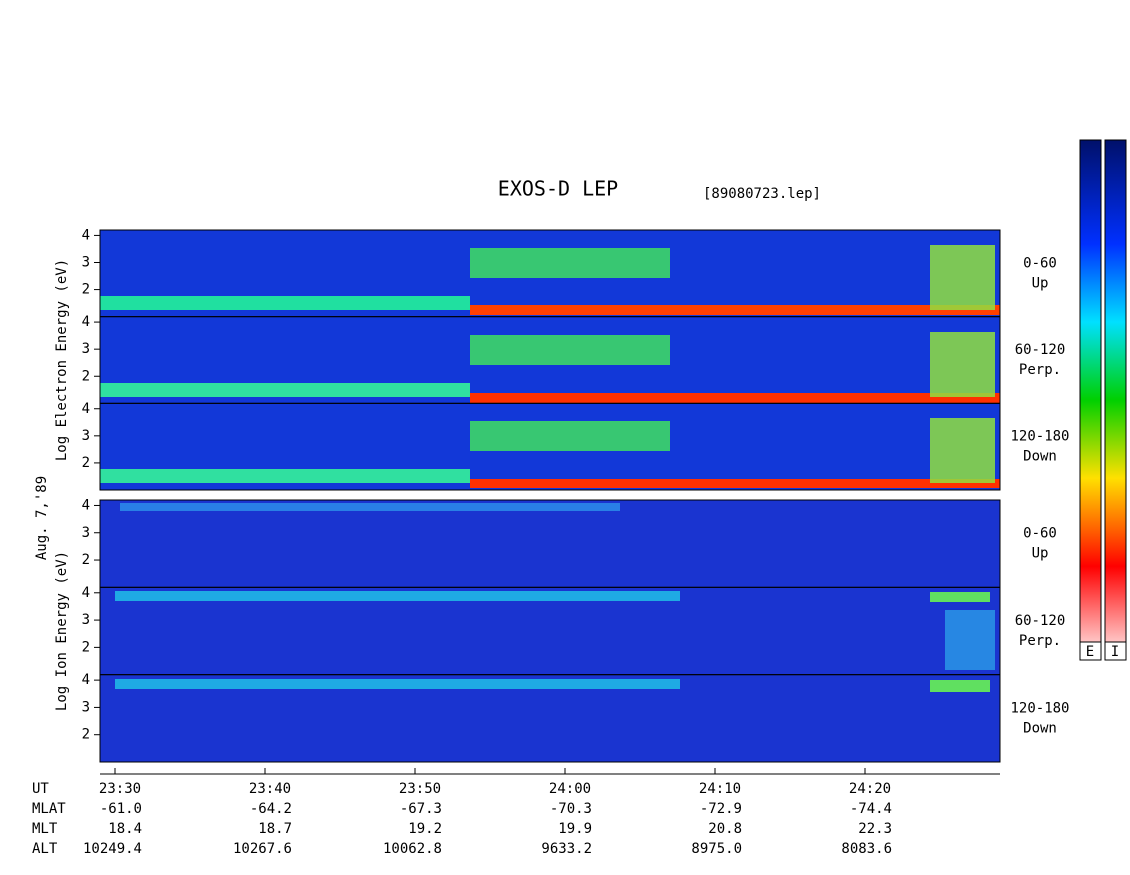 The height and width of the screenshot is (875, 1130). Describe the element at coordinates (62, 360) in the screenshot. I see `y-axis-label: Log Electron Energy (eV)` at that location.